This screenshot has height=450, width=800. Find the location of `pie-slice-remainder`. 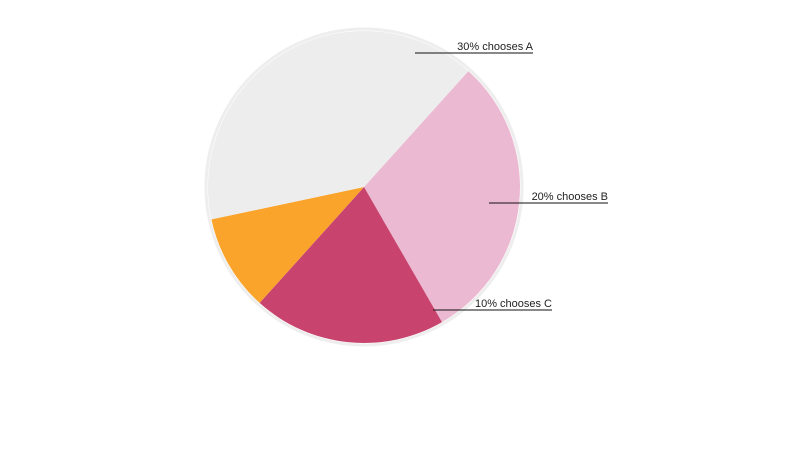

pie-slice-remainder is located at coordinates (338, 125).